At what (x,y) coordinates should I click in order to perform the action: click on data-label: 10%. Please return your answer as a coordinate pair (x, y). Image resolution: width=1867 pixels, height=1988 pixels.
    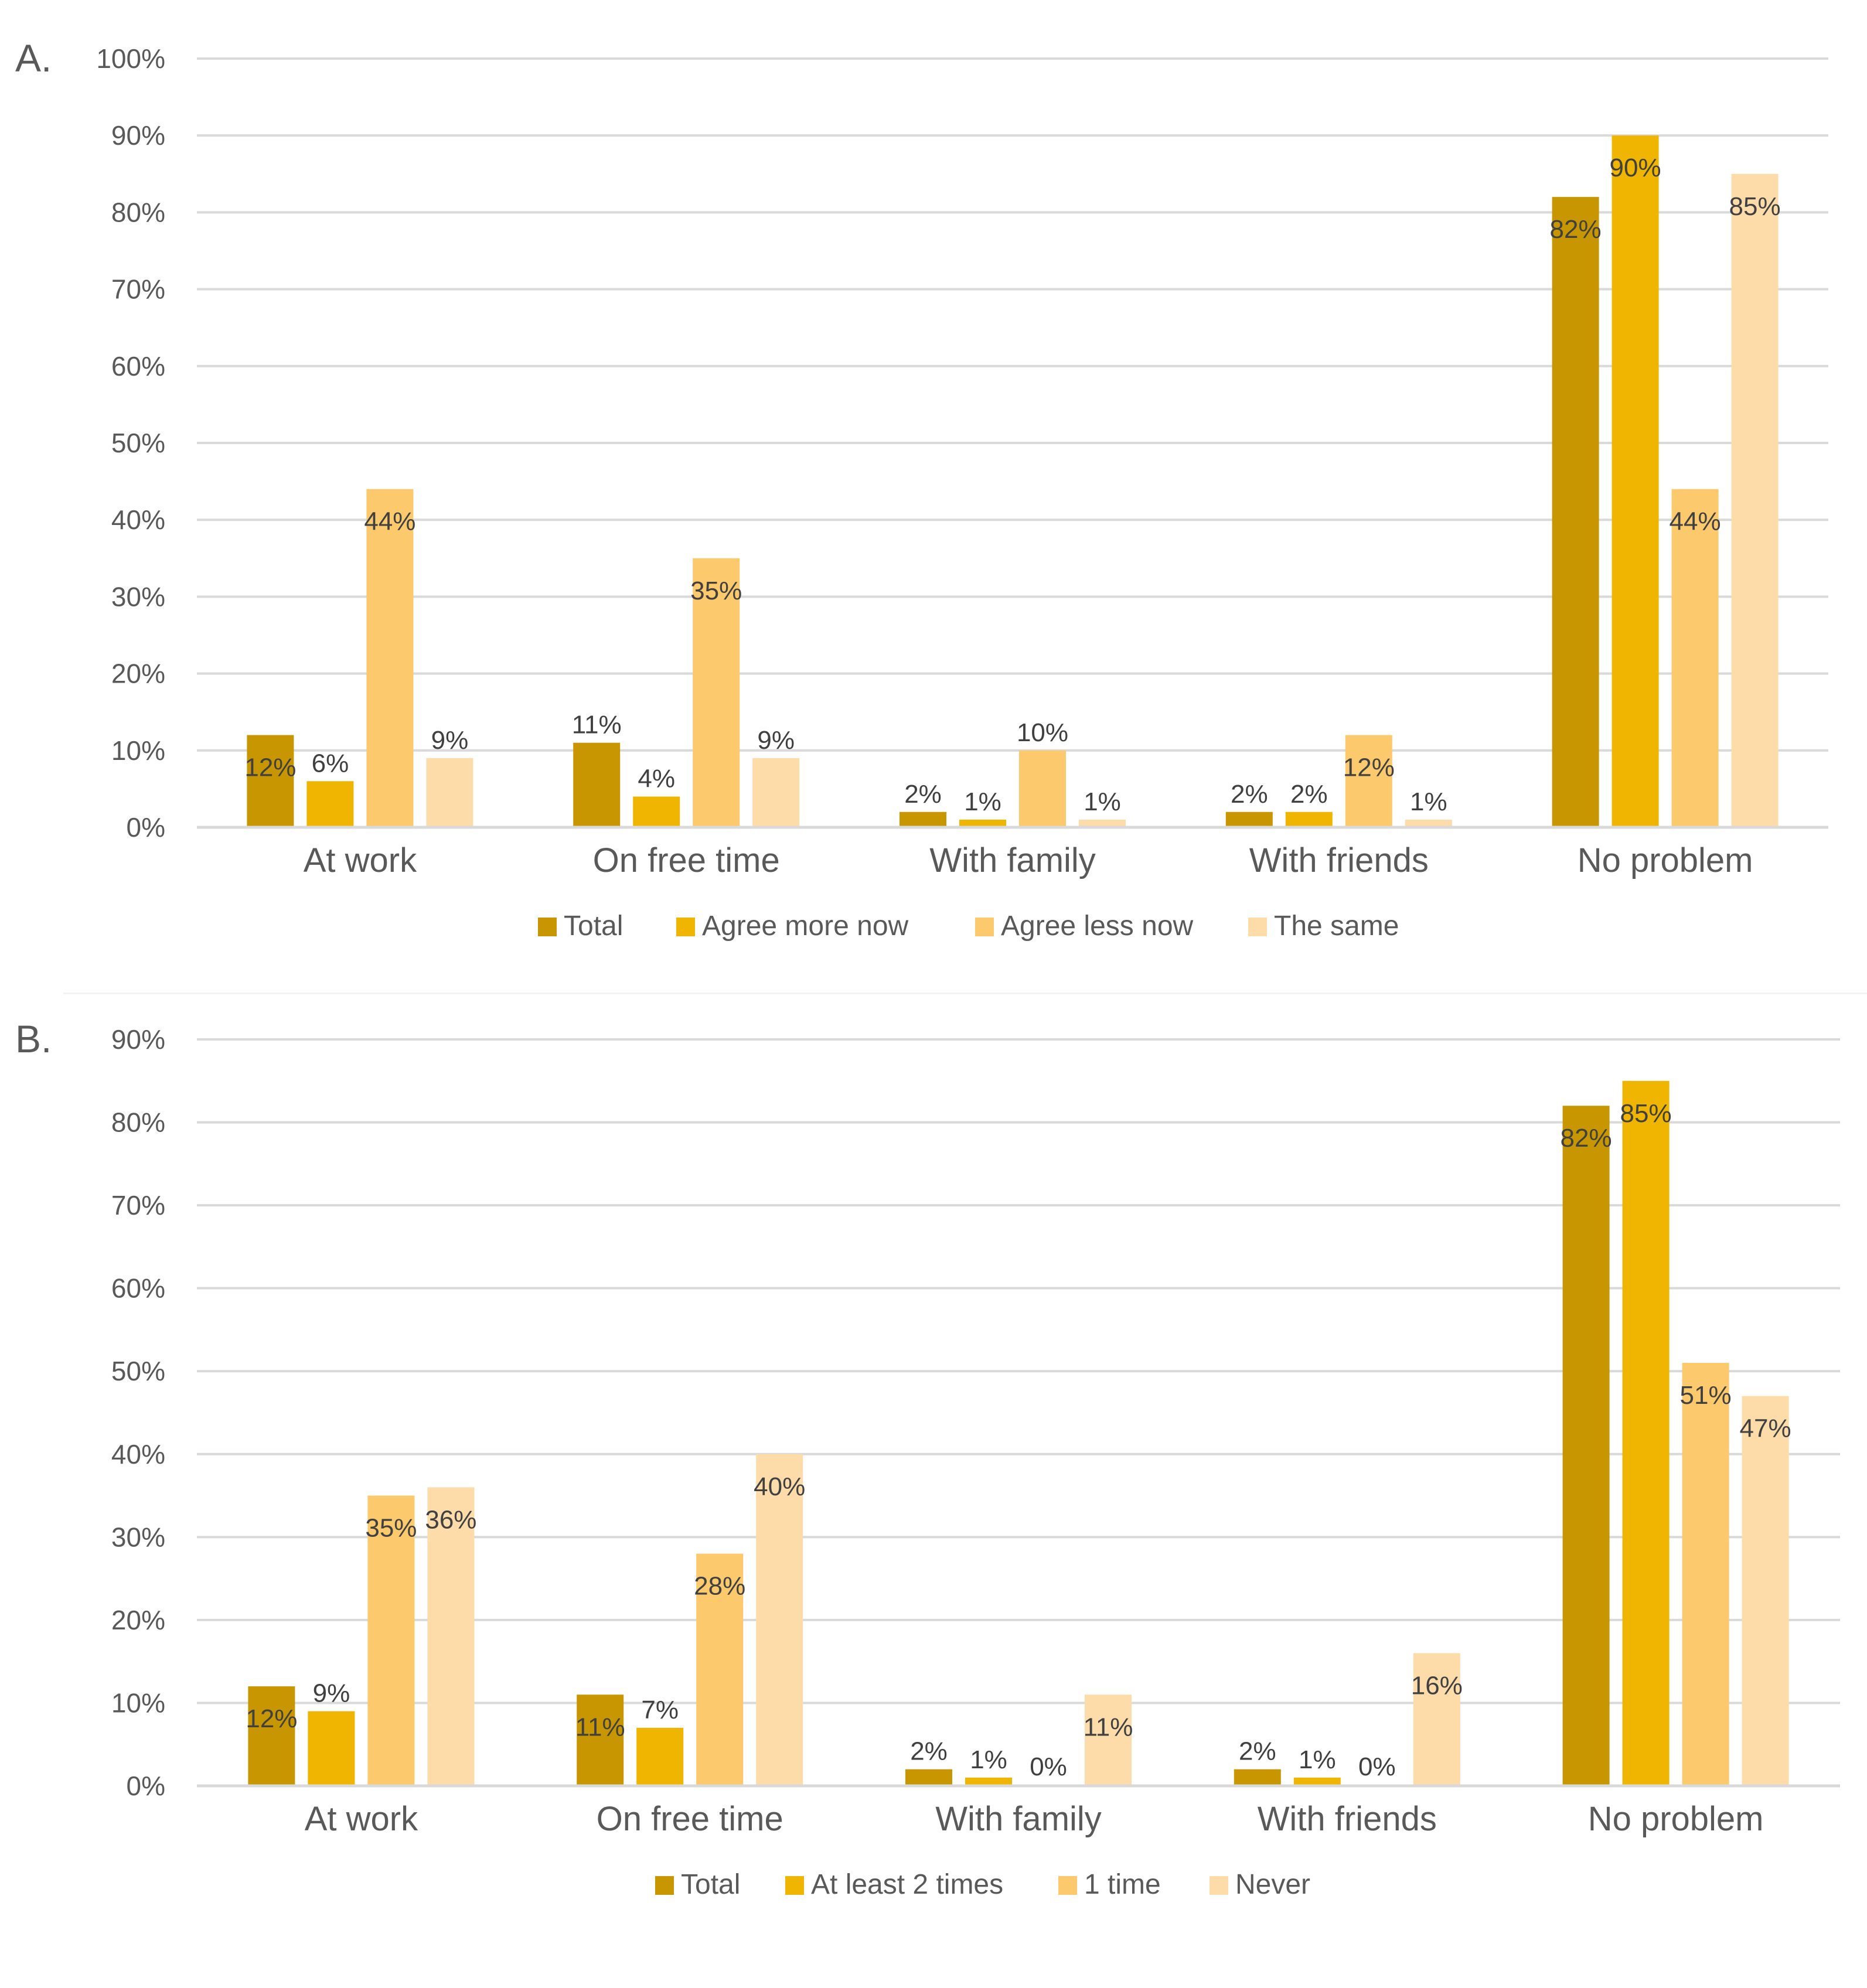
    Looking at the image, I should click on (1042, 732).